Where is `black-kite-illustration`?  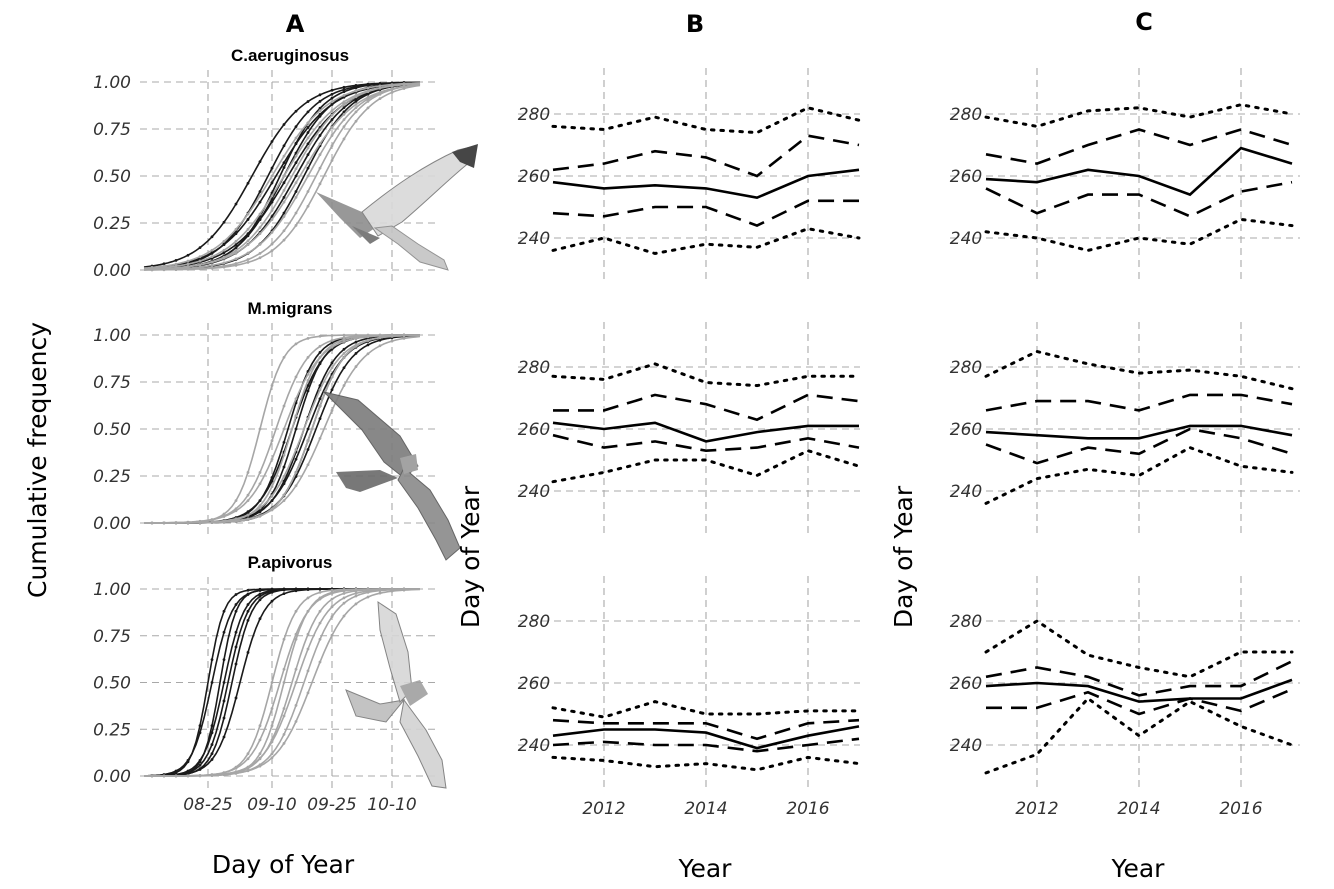
black-kite-illustration is located at coordinates (391, 476).